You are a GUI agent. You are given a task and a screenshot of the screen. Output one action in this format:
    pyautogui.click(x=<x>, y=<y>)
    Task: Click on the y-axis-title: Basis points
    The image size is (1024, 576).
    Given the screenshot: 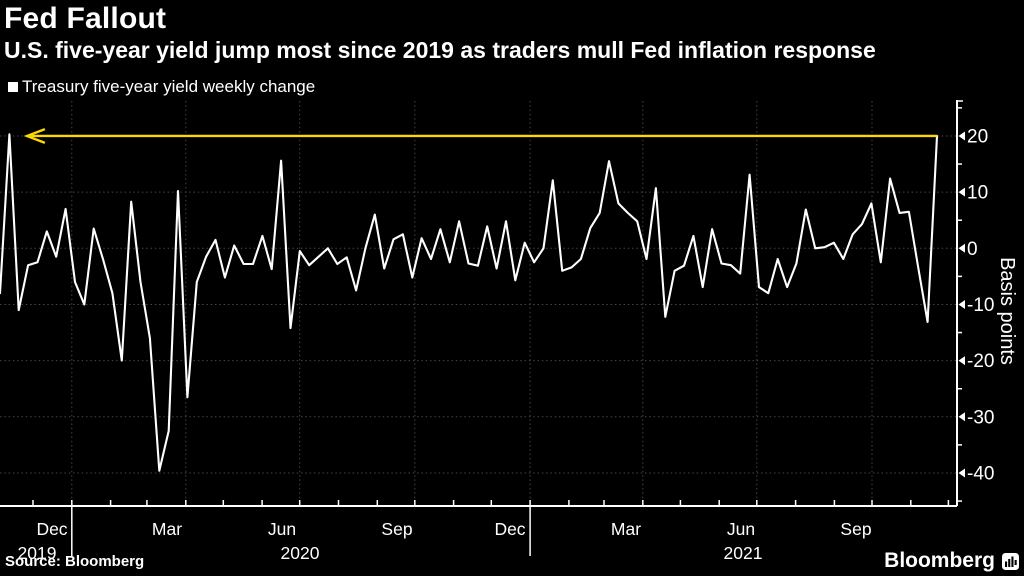 What is the action you would take?
    pyautogui.click(x=1007, y=311)
    